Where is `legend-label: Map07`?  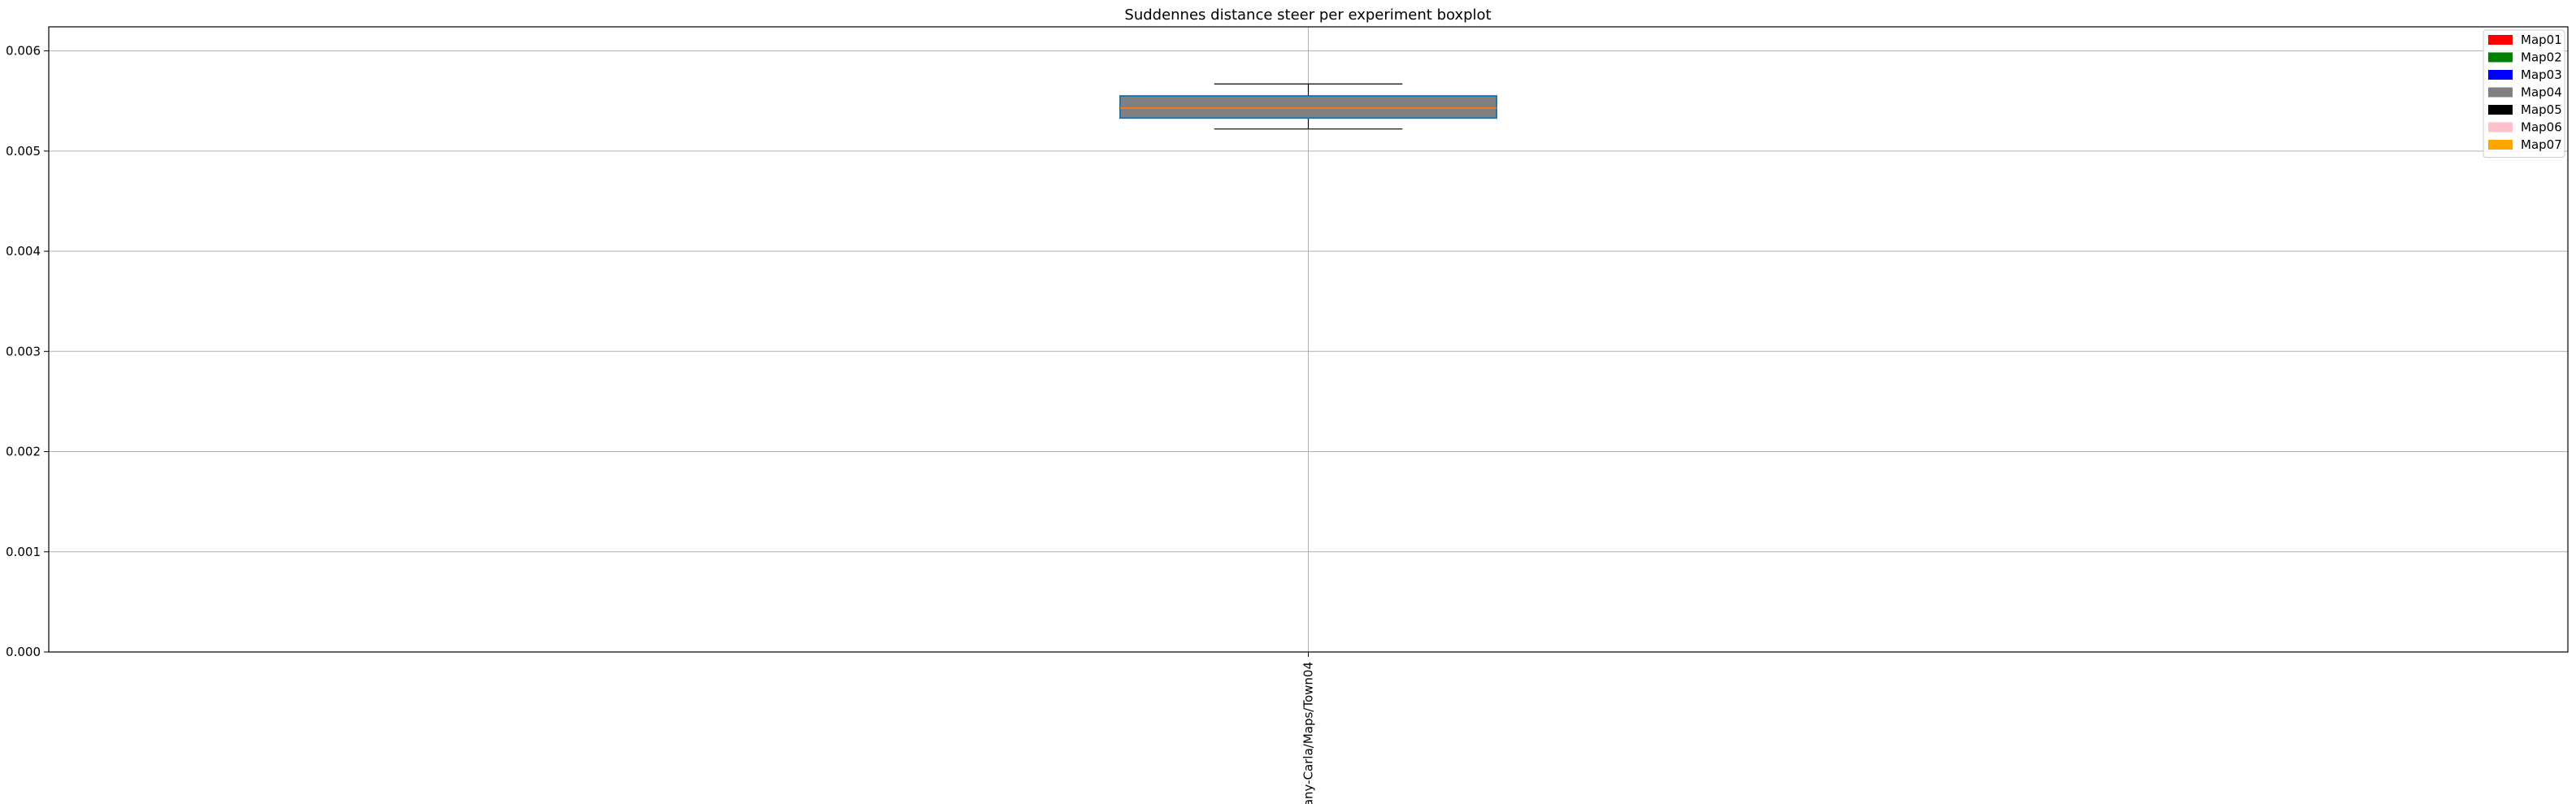 legend-label: Map07 is located at coordinates (2541, 145).